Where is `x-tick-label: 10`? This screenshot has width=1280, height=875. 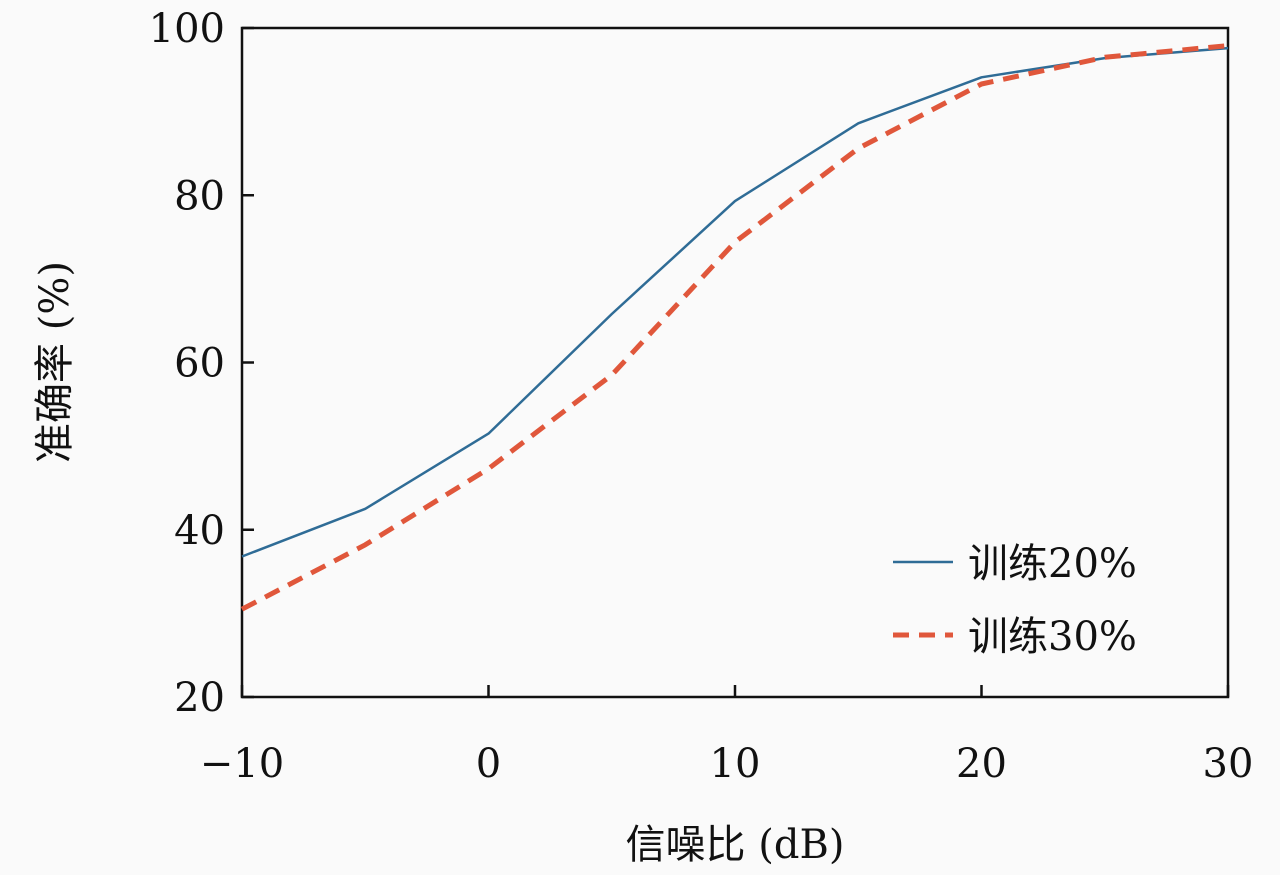
x-tick-label: 10 is located at coordinates (735, 764).